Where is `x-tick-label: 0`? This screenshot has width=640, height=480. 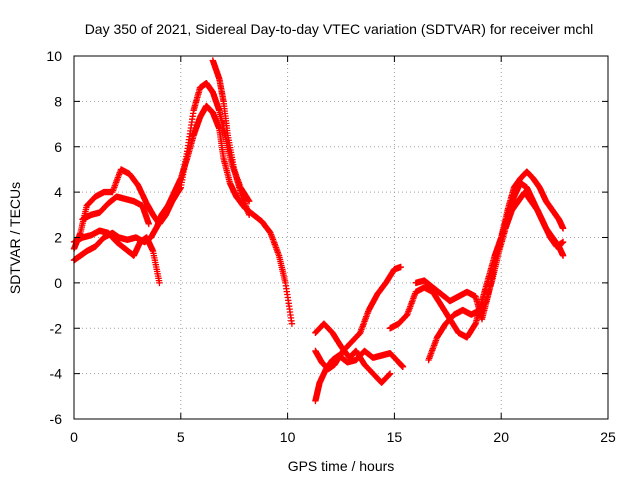 x-tick-label: 0 is located at coordinates (74, 437).